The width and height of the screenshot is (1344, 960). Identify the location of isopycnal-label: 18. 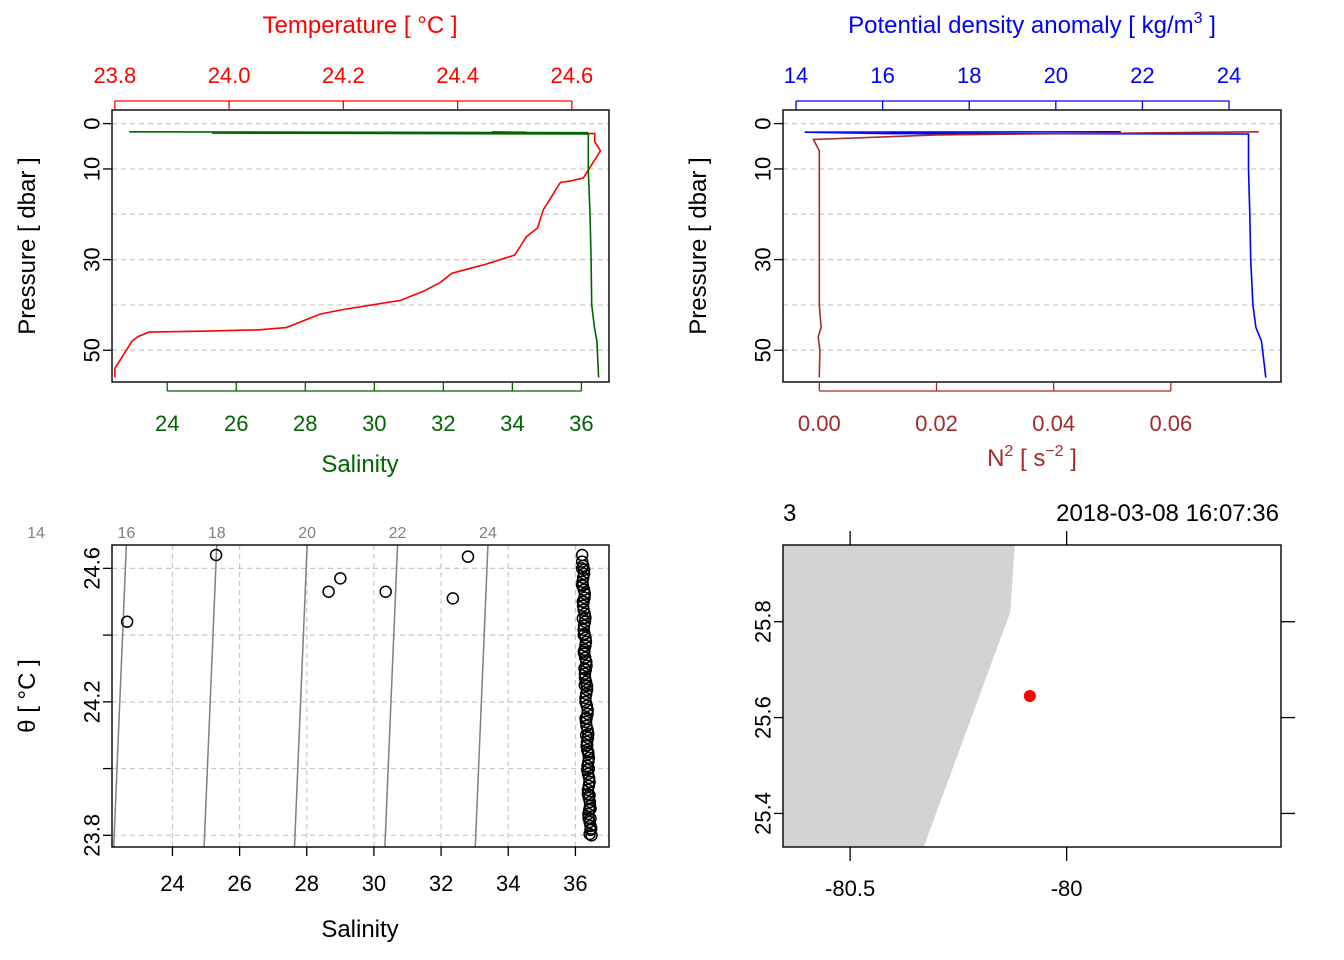
(217, 533).